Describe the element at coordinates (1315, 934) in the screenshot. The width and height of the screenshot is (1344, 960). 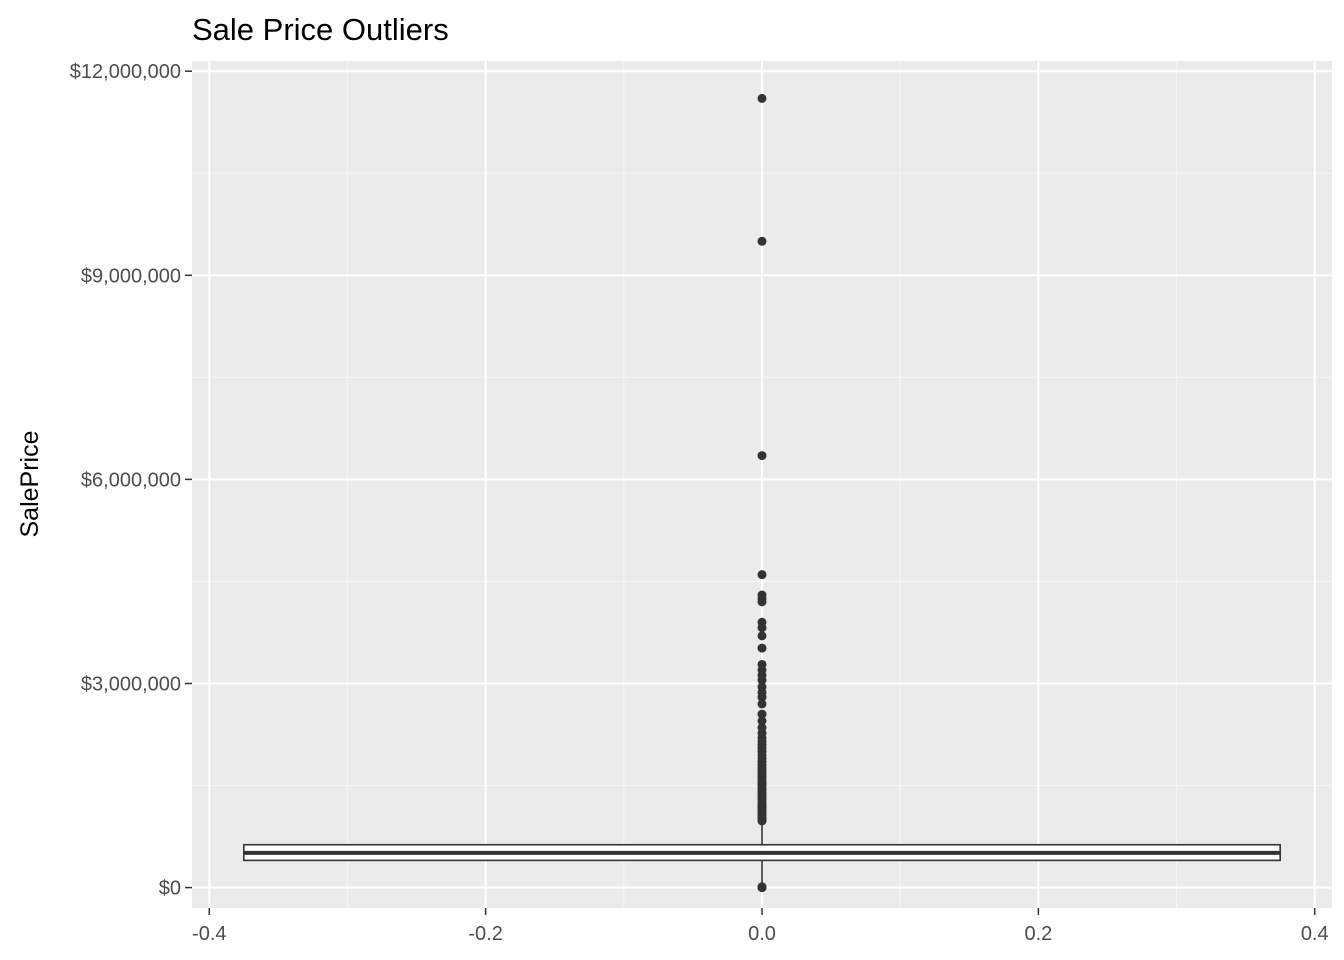
I see `x-tick-label: 0.4` at that location.